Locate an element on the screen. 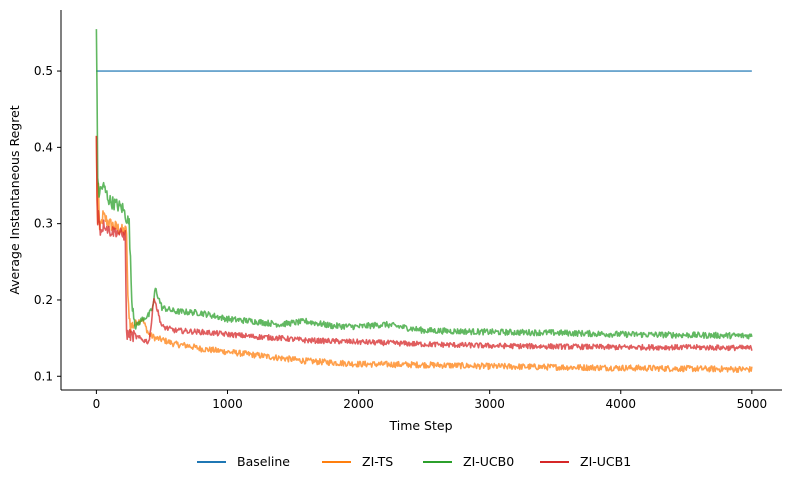 The height and width of the screenshot is (489, 790). x-tick-label: 1000 is located at coordinates (227, 404).